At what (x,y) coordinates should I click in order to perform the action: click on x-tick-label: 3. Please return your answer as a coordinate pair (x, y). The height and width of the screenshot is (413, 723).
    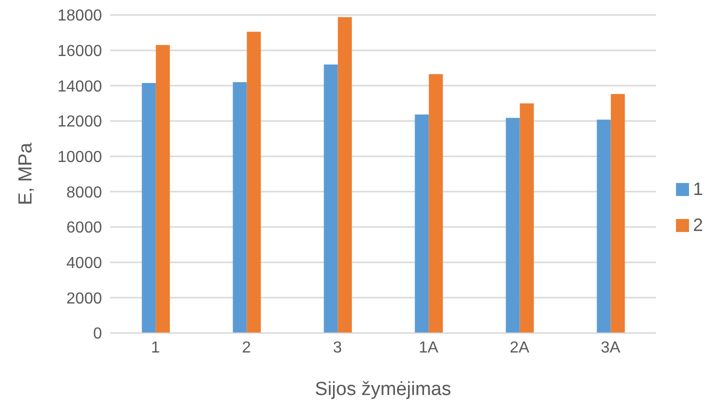
    Looking at the image, I should click on (337, 347).